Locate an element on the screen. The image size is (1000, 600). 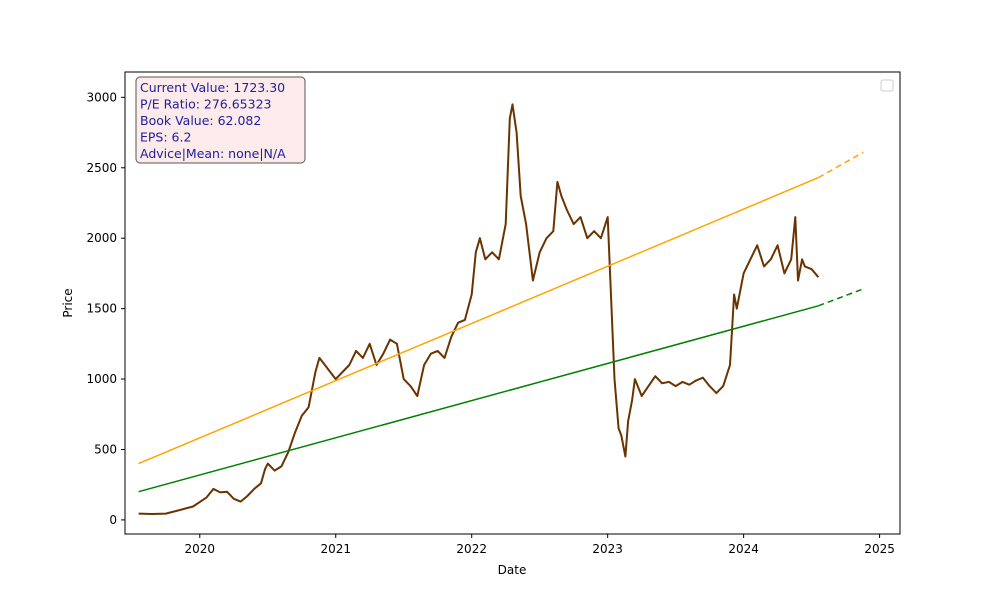
x-tick-label: 2022 is located at coordinates (471, 549).